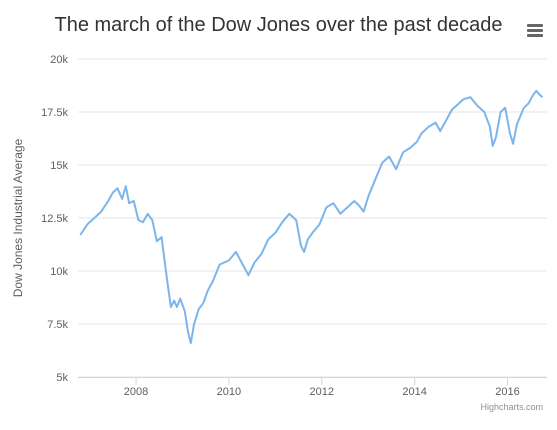 This screenshot has height=430, width=557. Describe the element at coordinates (18, 217) in the screenshot. I see `y-axis-title: Dow Jones Industrial Average` at that location.